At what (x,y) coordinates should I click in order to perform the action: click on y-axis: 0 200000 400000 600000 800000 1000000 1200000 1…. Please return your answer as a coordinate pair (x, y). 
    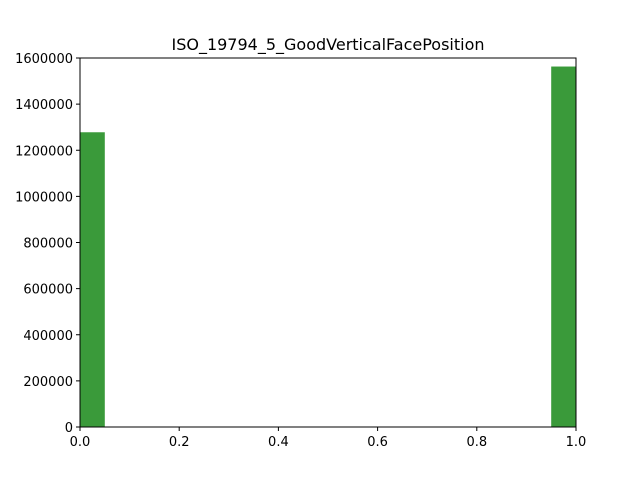
    Looking at the image, I should click on (47, 244).